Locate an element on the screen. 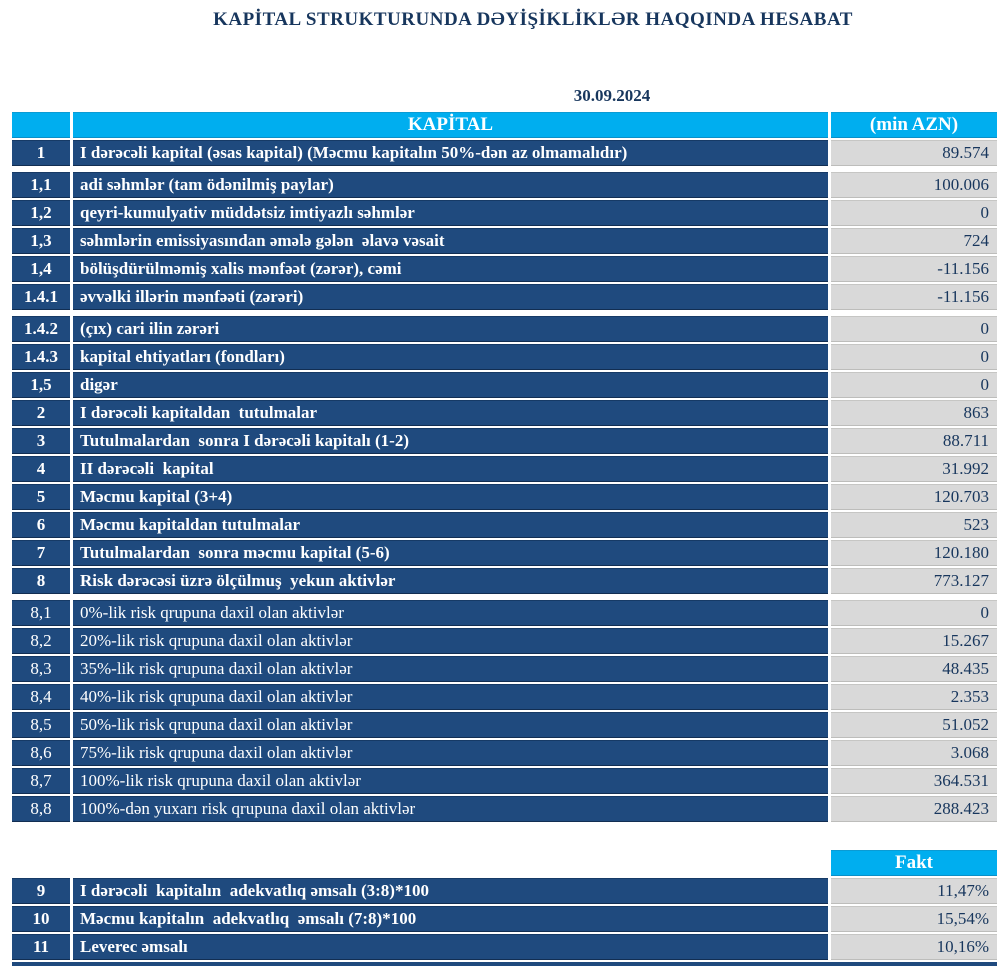  row-value: 288.423 is located at coordinates (914, 809).